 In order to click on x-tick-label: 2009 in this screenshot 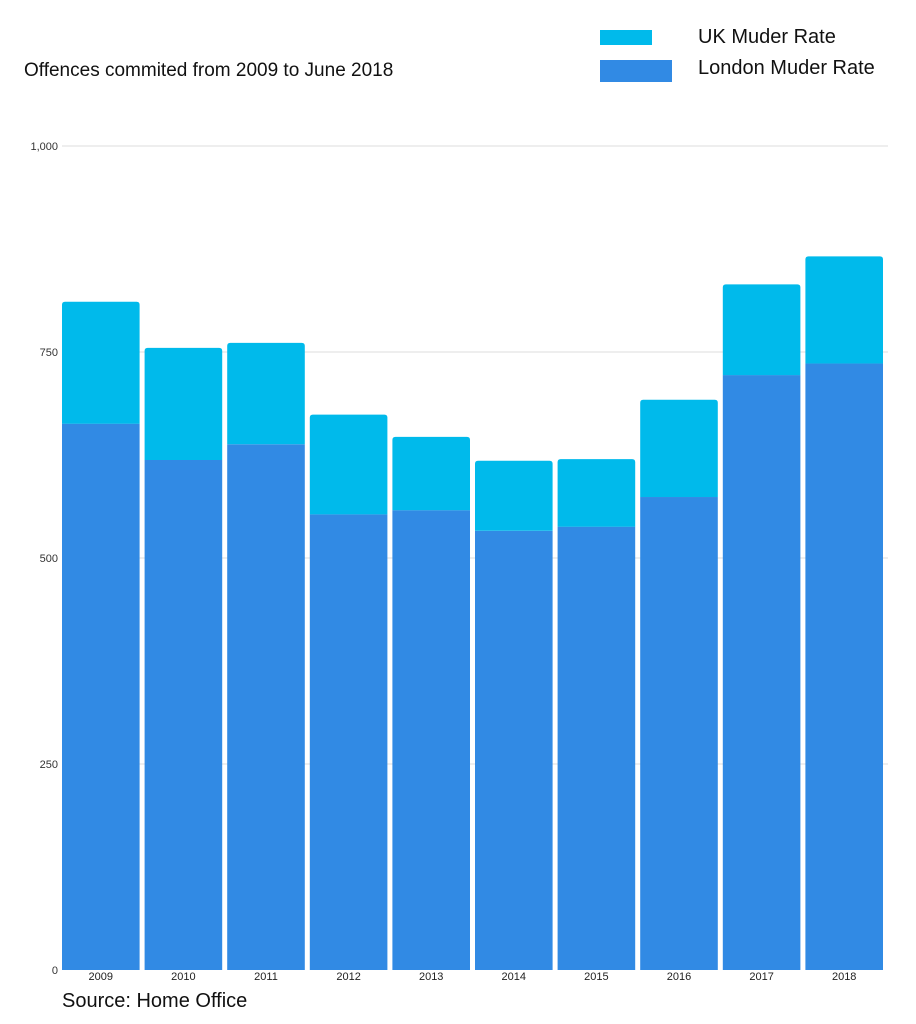, I will do `click(101, 977)`.